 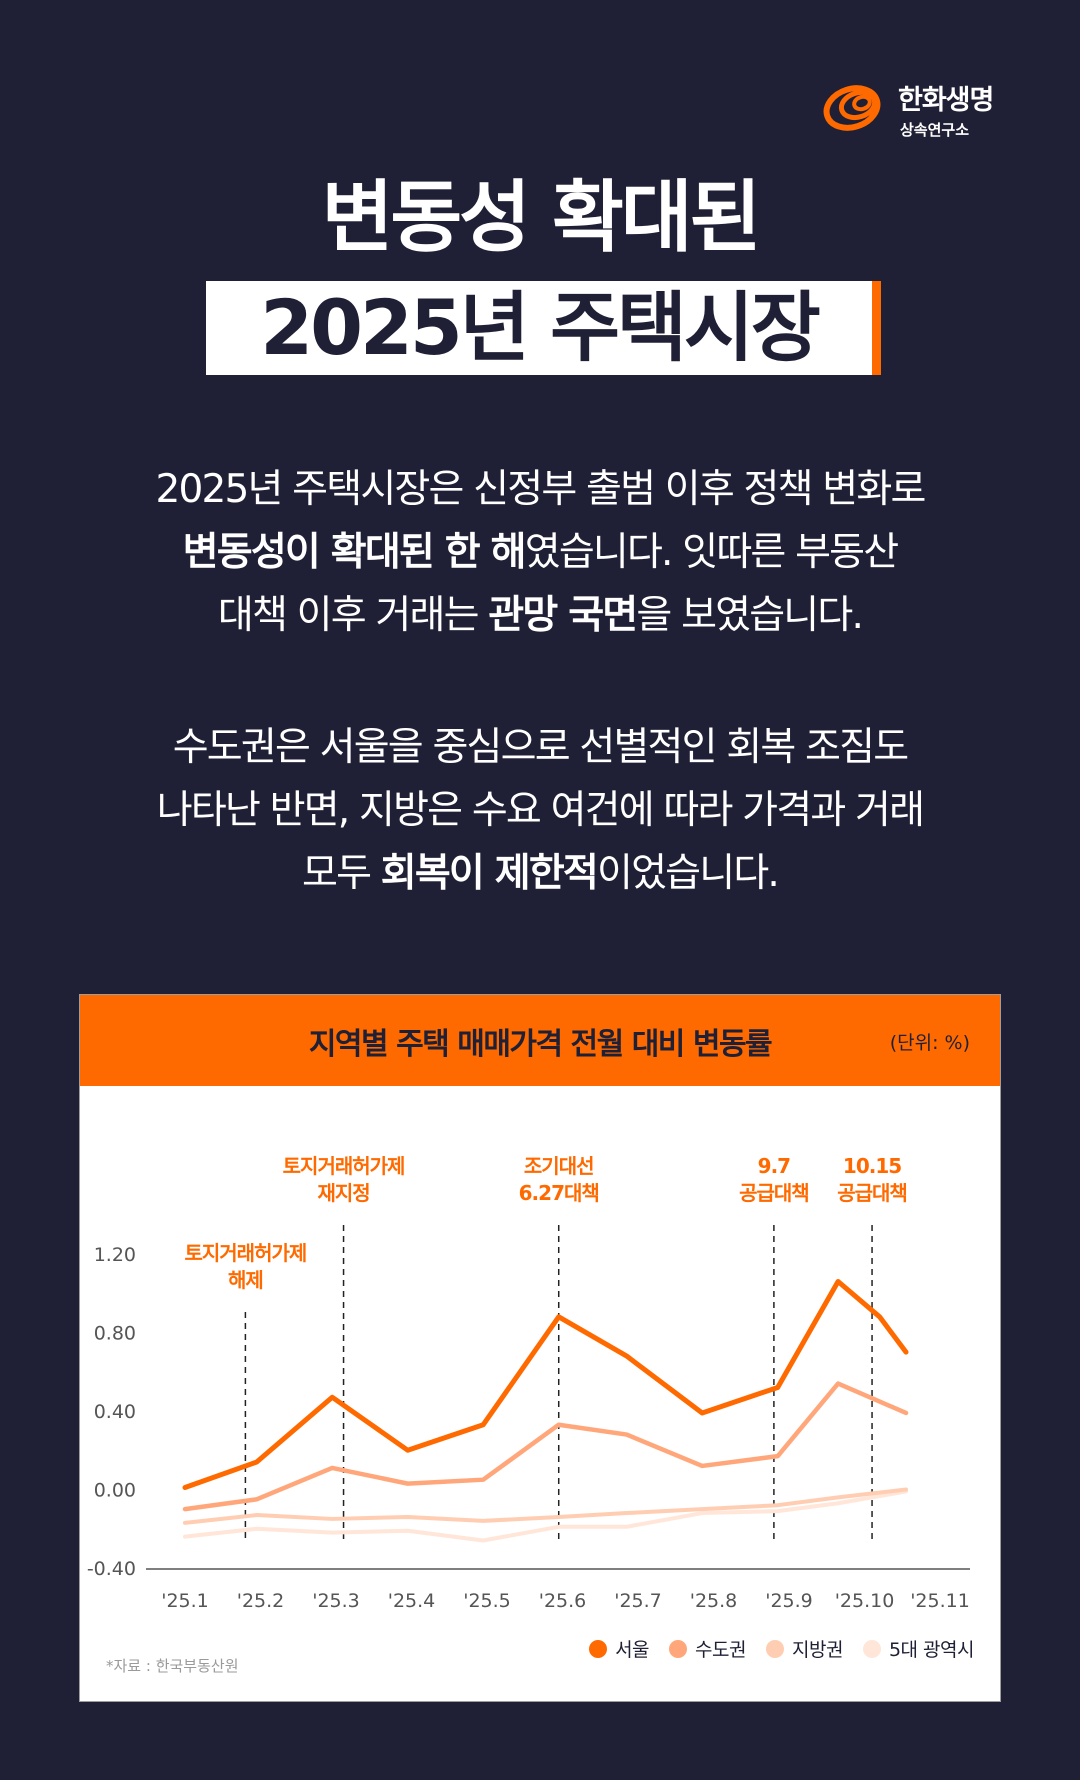 I want to click on x-tick-label: '25.1, so click(x=185, y=1601).